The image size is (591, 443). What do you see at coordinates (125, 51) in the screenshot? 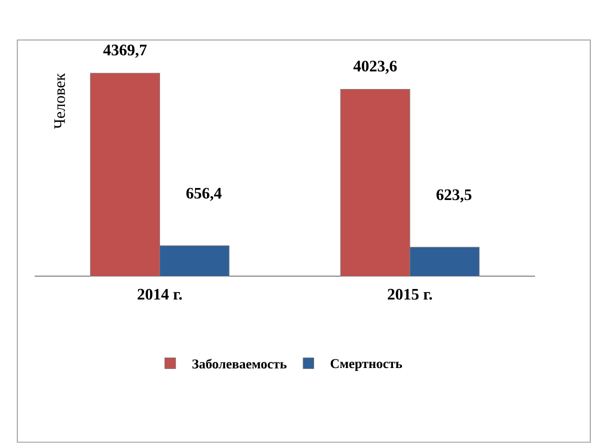
I see `data-label: 4369,7` at bounding box center [125, 51].